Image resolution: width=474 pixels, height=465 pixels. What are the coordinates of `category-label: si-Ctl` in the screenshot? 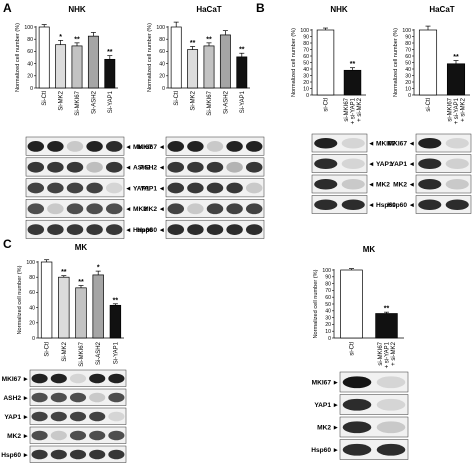 It's located at (327, 105).